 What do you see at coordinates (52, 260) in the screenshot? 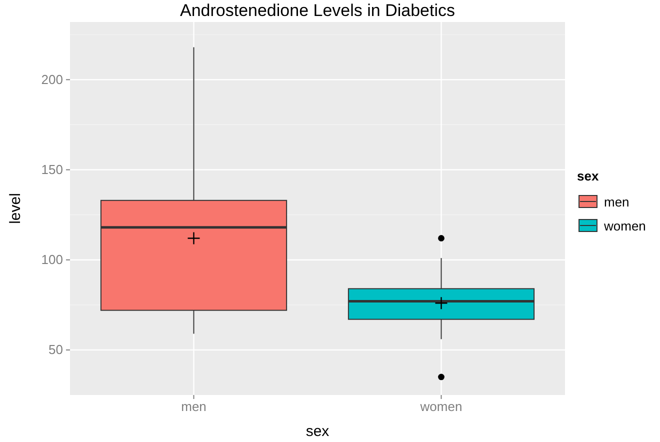
I see `y-tick-label: 100` at bounding box center [52, 260].